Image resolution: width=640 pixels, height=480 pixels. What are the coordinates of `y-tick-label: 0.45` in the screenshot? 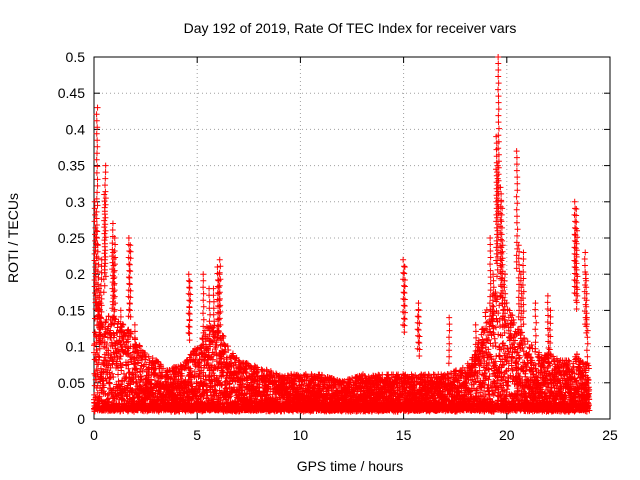 It's located at (71, 93).